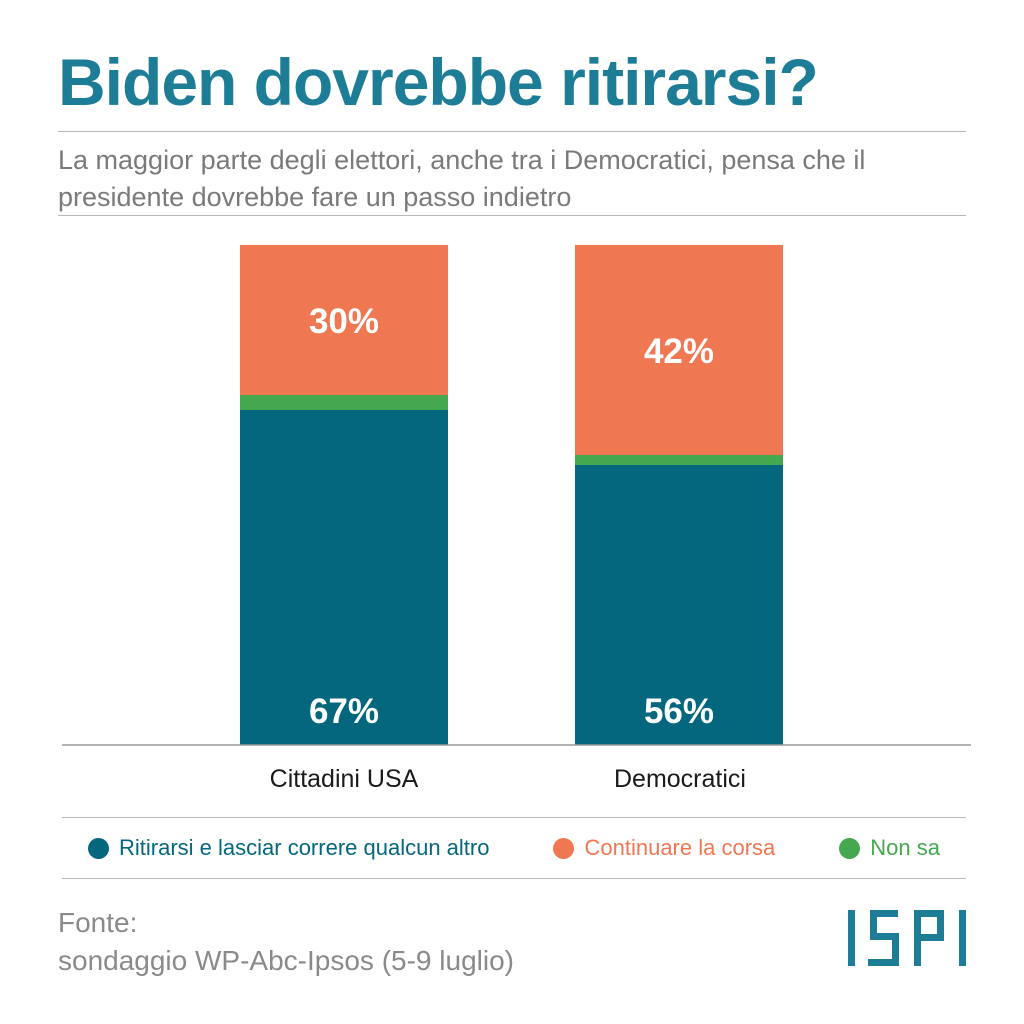 The image size is (1024, 1024). What do you see at coordinates (344, 779) in the screenshot?
I see `category-label-1: Cittadini USA` at bounding box center [344, 779].